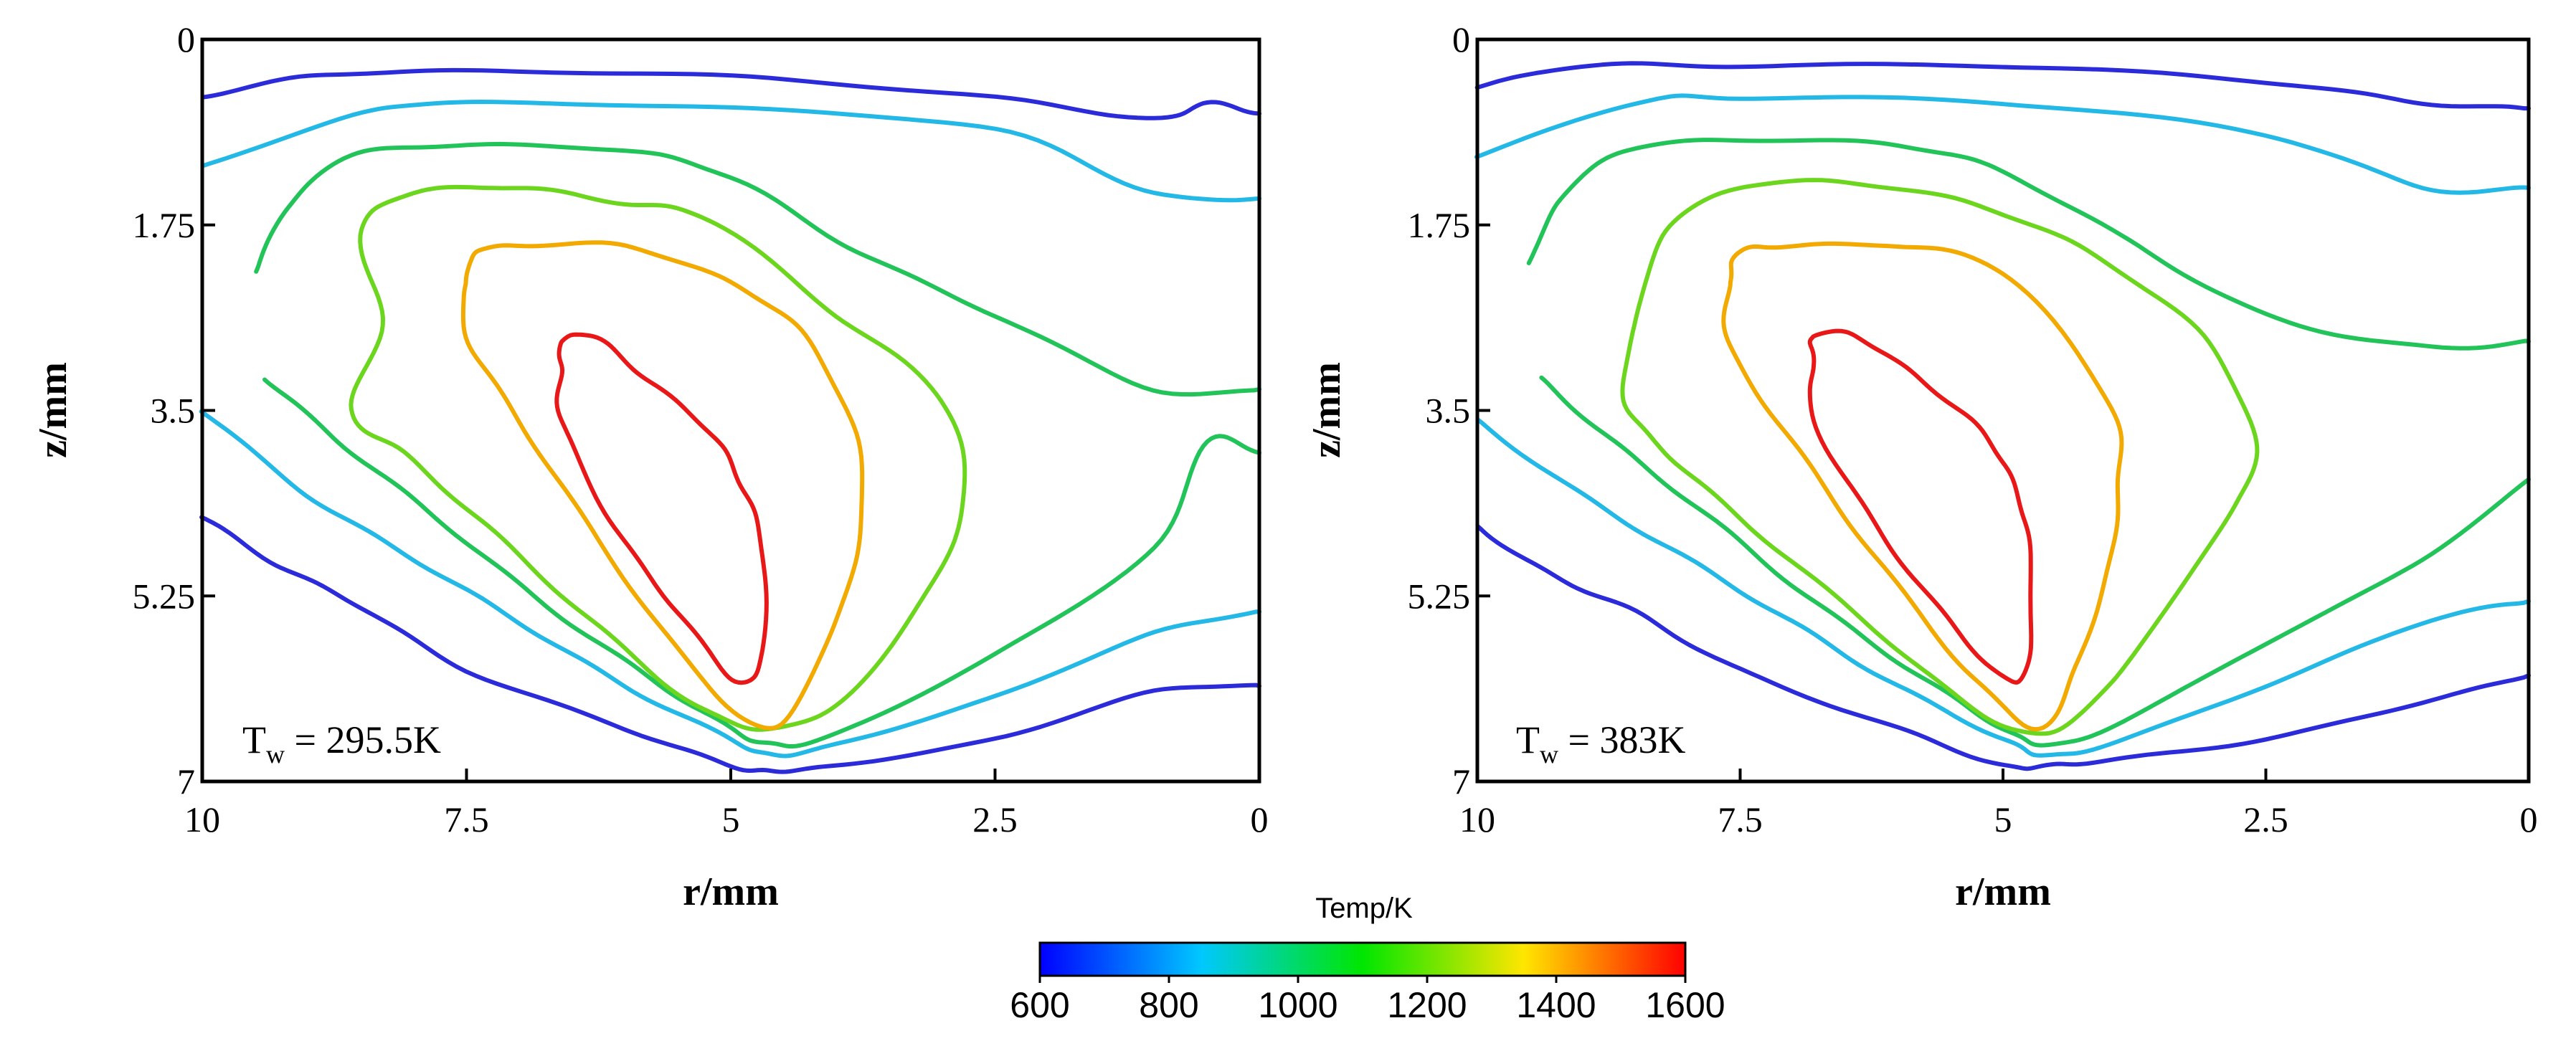 The image size is (2576, 1046). What do you see at coordinates (1039, 1005) in the screenshot?
I see `colorbar-tick-label: 600` at bounding box center [1039, 1005].